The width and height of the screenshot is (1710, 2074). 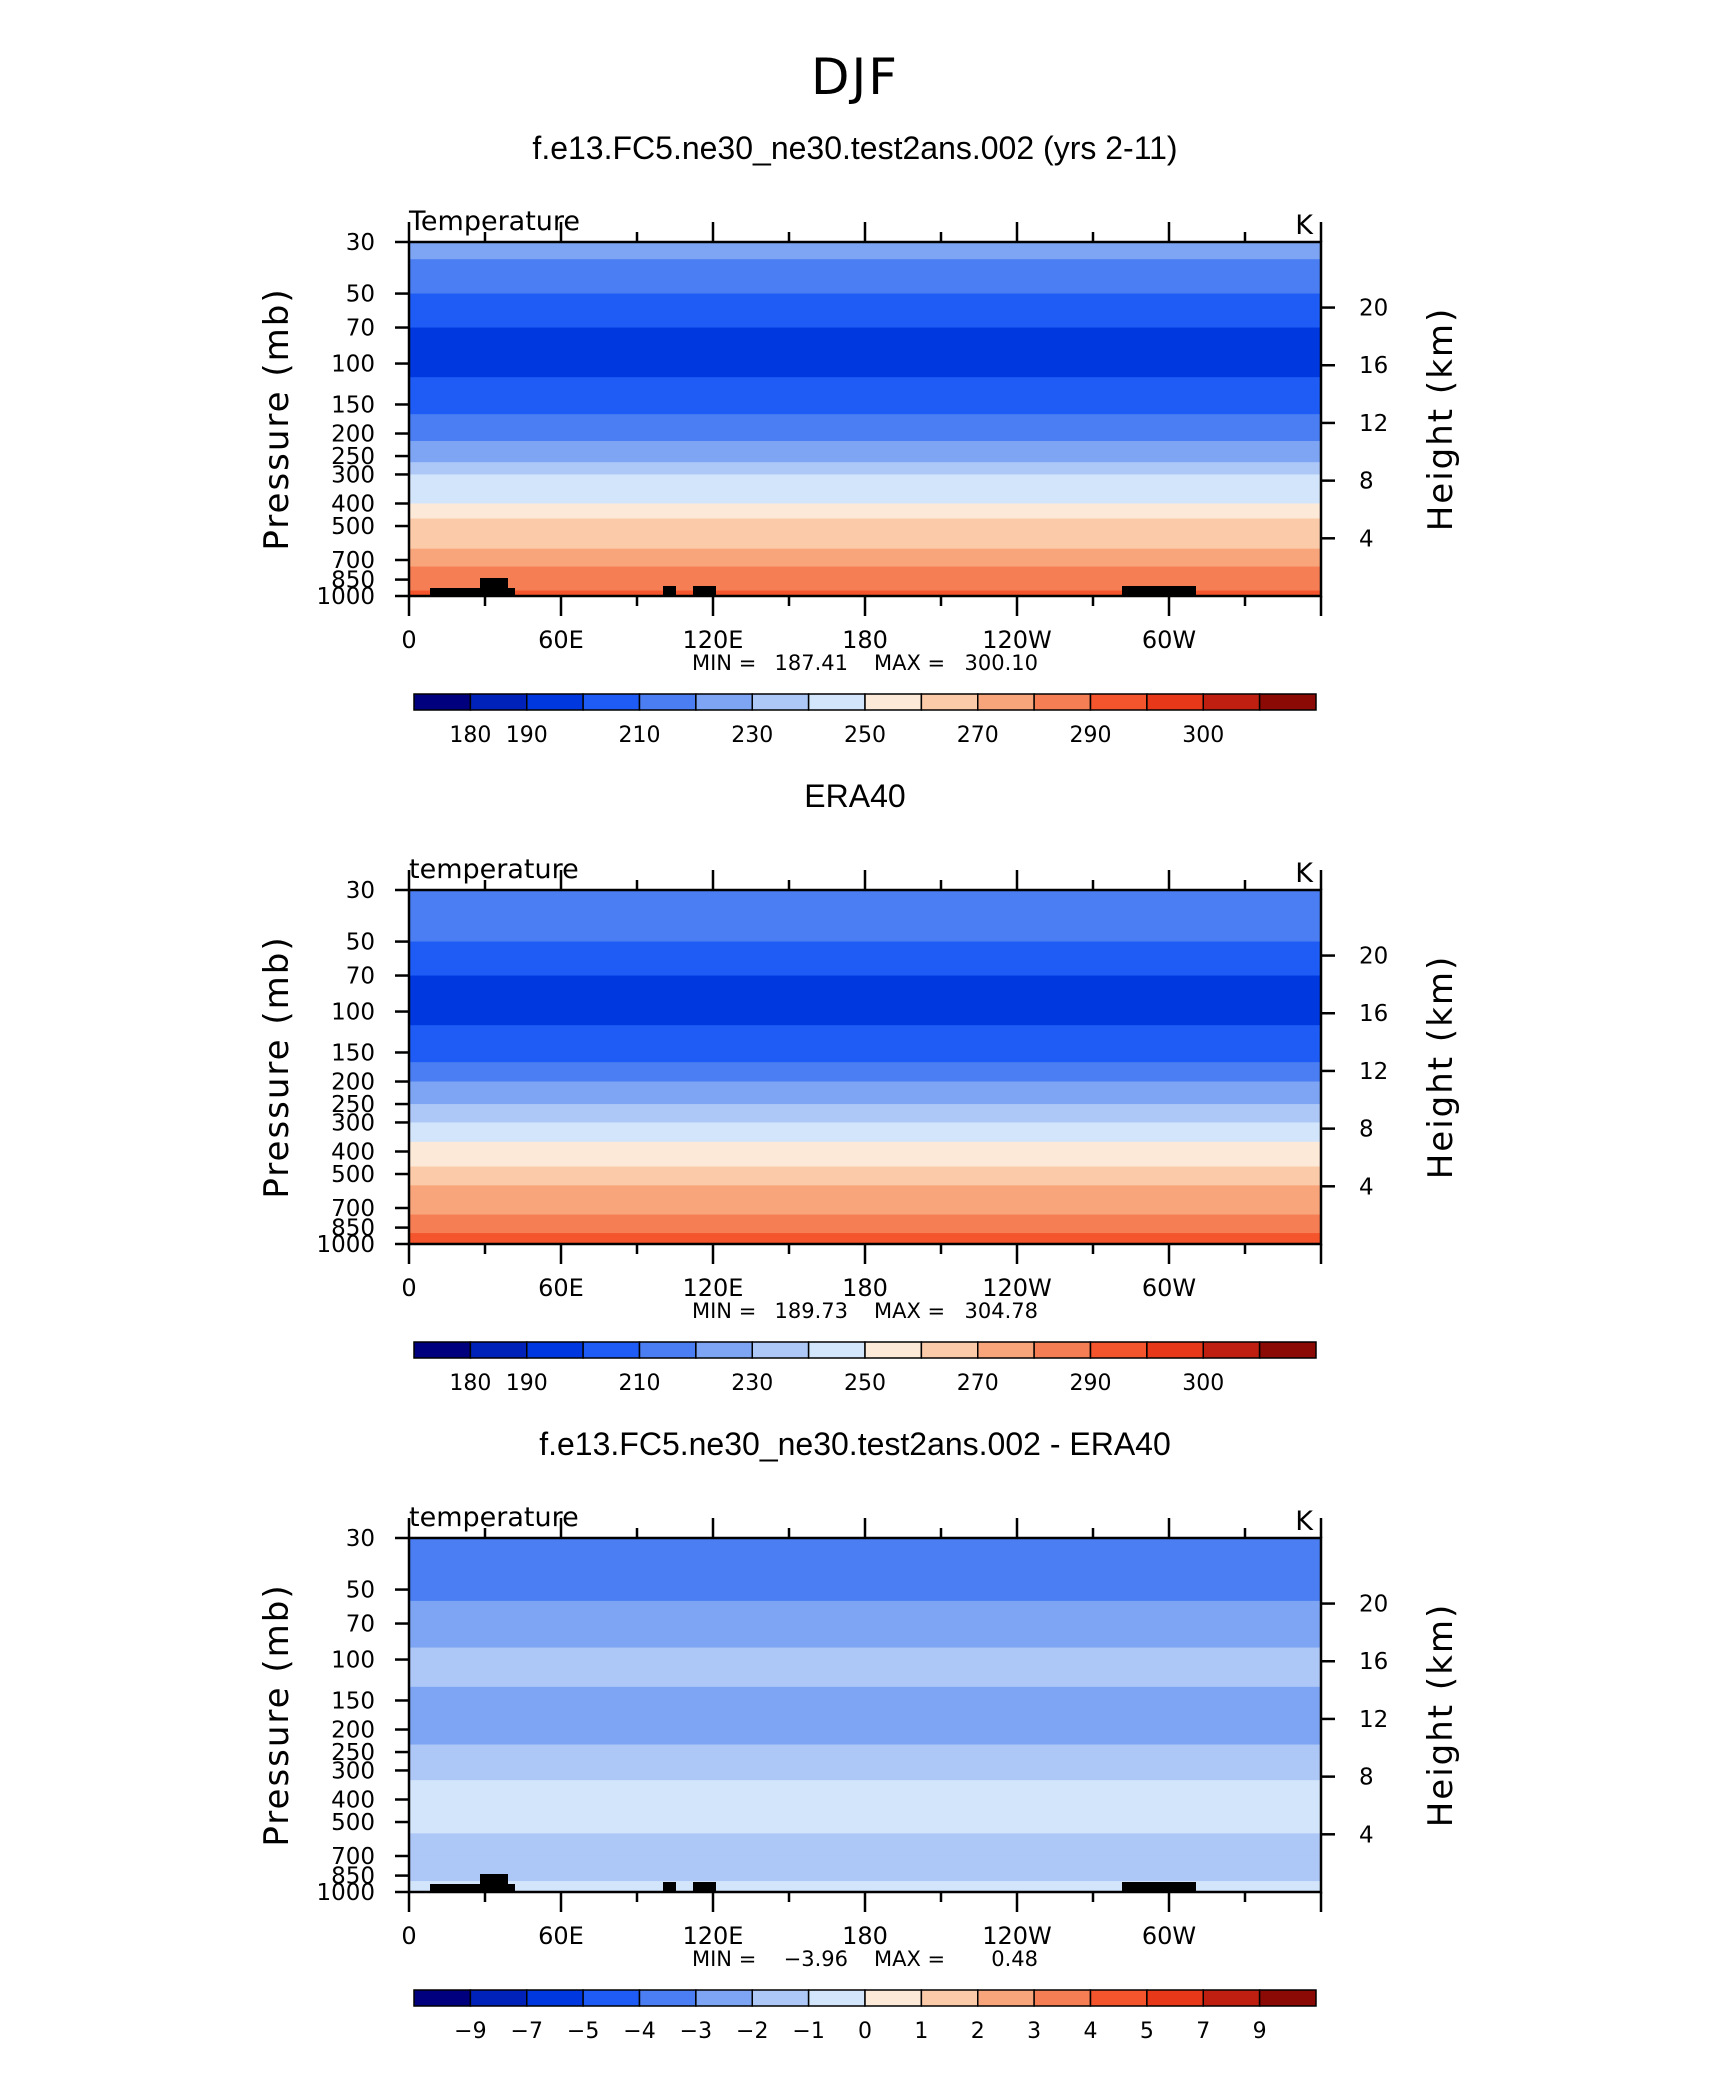 What do you see at coordinates (978, 1383) in the screenshot?
I see `colorbar-label: 270` at bounding box center [978, 1383].